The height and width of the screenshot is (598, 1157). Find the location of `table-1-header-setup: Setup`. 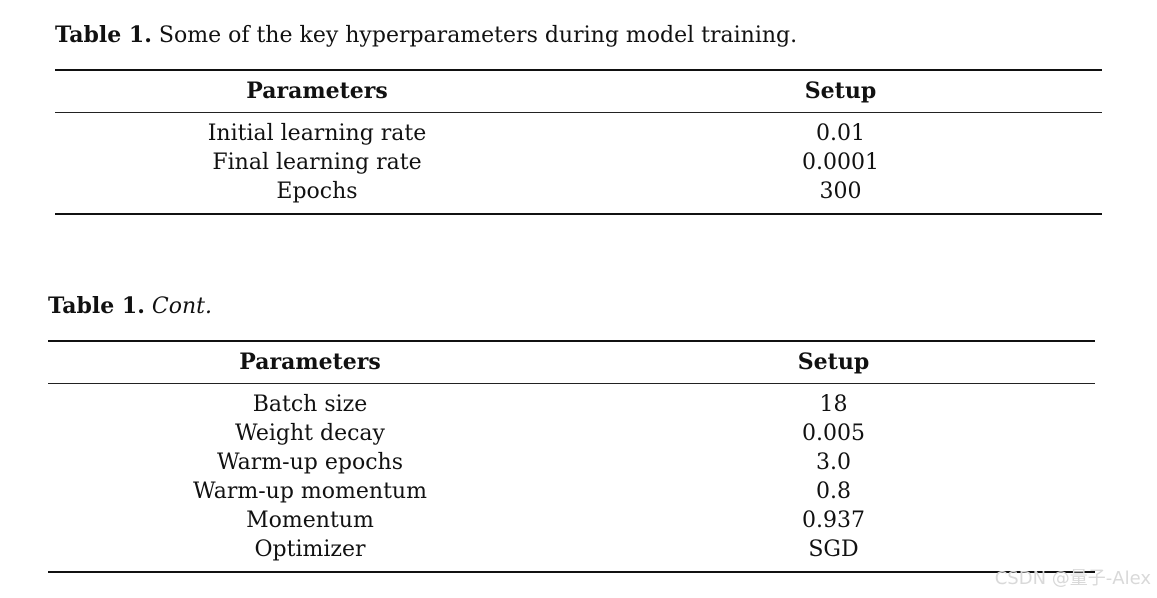

table-1-header-setup: Setup is located at coordinates (840, 91).